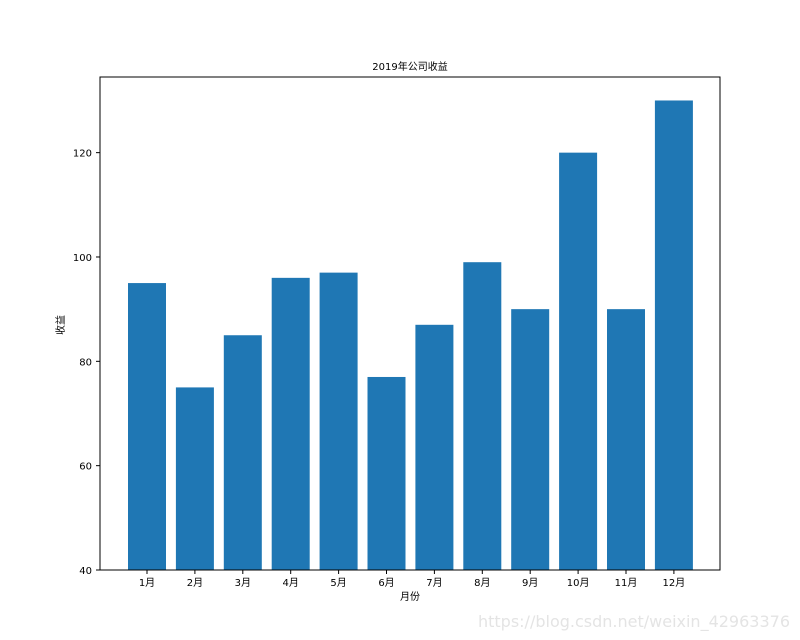 This screenshot has width=800, height=640. What do you see at coordinates (85, 571) in the screenshot?
I see `y-tick-label: 40` at bounding box center [85, 571].